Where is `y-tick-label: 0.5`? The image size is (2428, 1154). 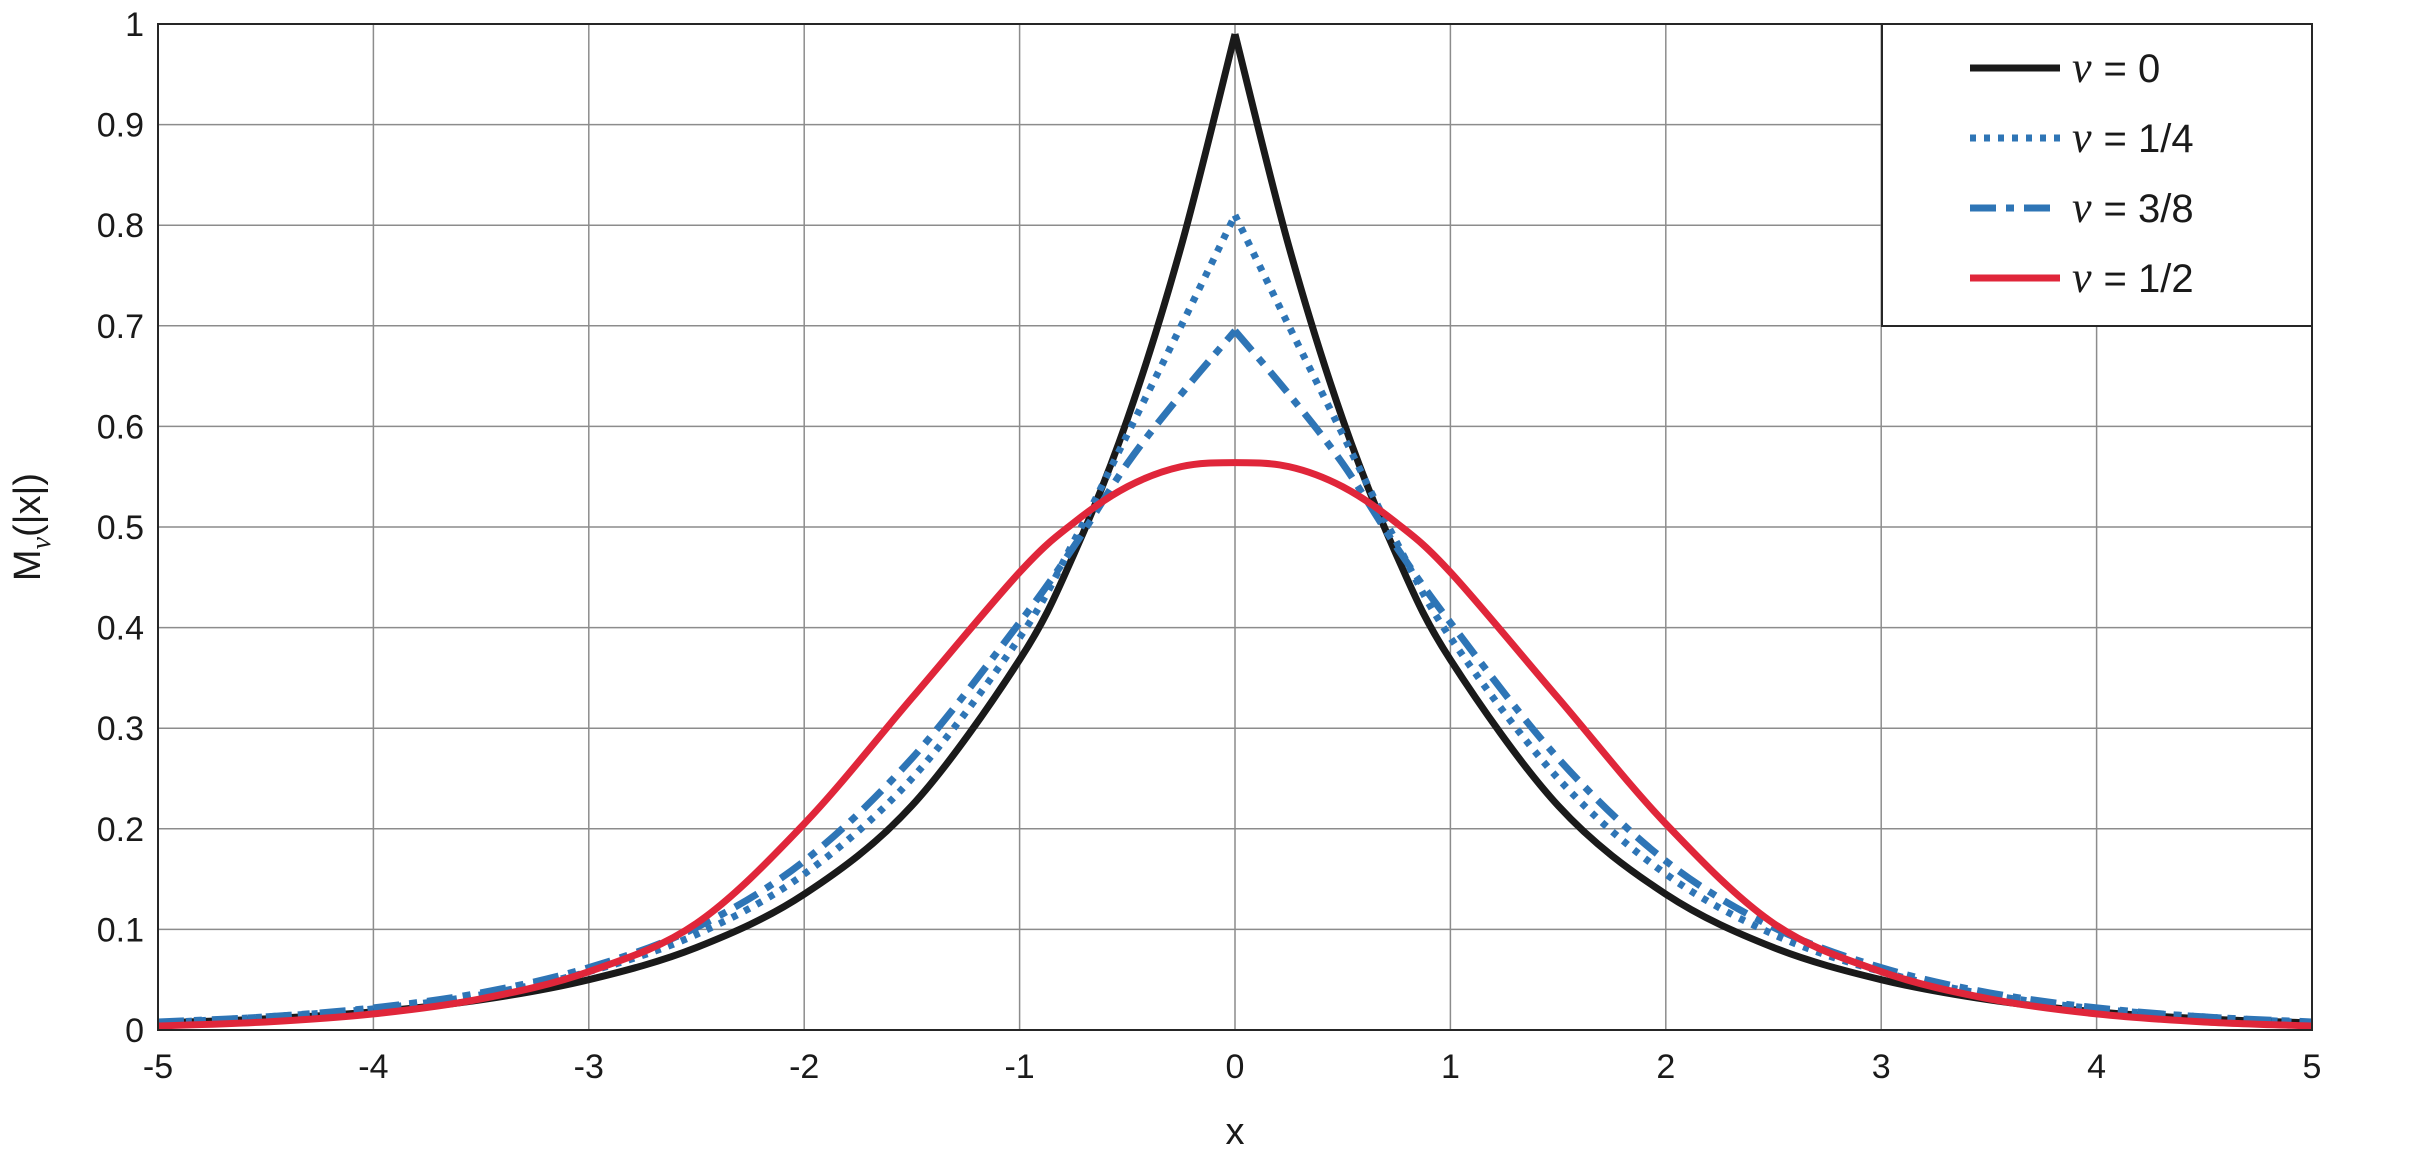
y-tick-label: 0.5 is located at coordinates (120, 528).